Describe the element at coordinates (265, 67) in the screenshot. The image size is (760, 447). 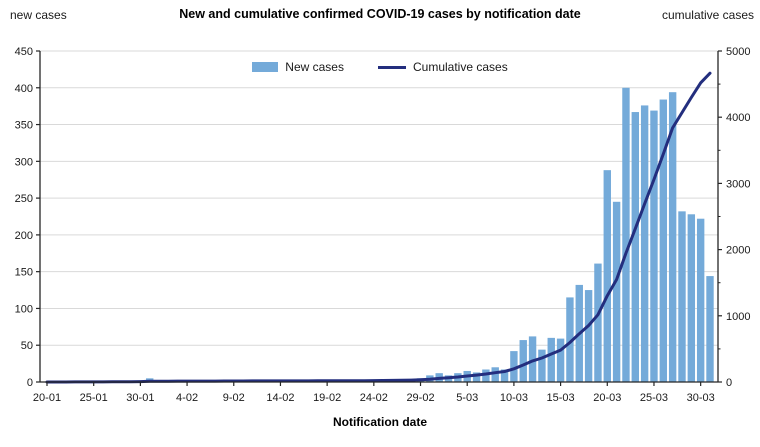
I see `new-cases-swatch-icon` at that location.